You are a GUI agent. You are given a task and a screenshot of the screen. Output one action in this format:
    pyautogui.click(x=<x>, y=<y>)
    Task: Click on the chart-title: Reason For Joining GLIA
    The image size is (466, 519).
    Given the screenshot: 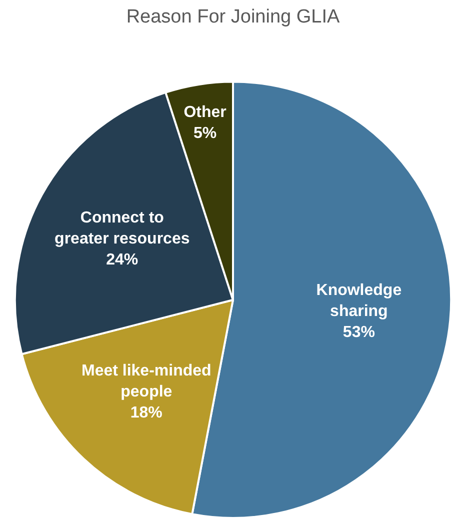 What is the action you would take?
    pyautogui.click(x=233, y=17)
    